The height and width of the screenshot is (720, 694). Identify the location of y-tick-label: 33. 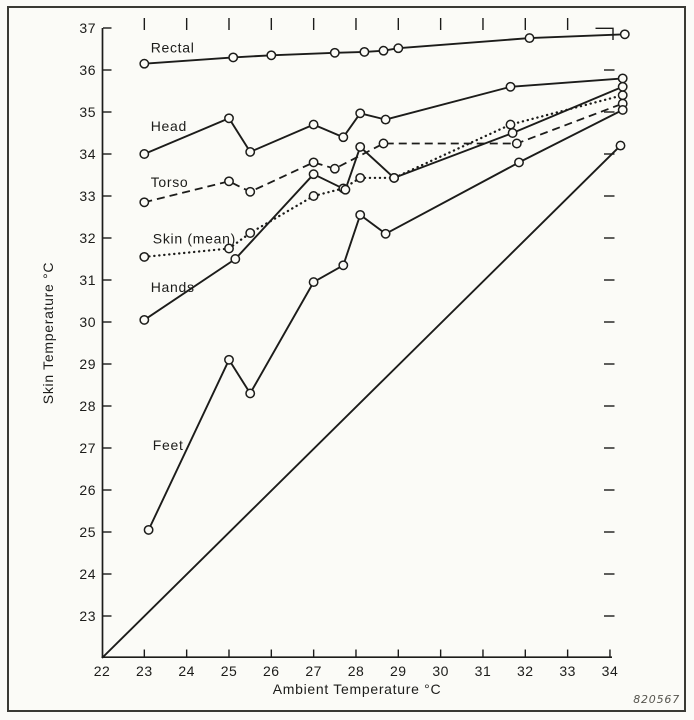
(87, 196).